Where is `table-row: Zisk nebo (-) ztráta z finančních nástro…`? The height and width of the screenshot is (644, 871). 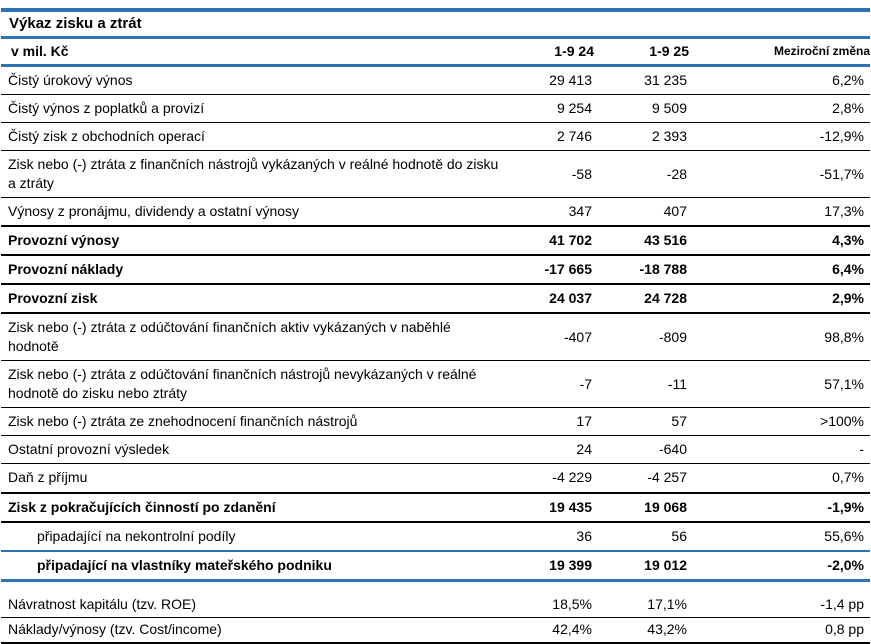
table-row: Zisk nebo (-) ztráta z finančních nástro… is located at coordinates (435, 174).